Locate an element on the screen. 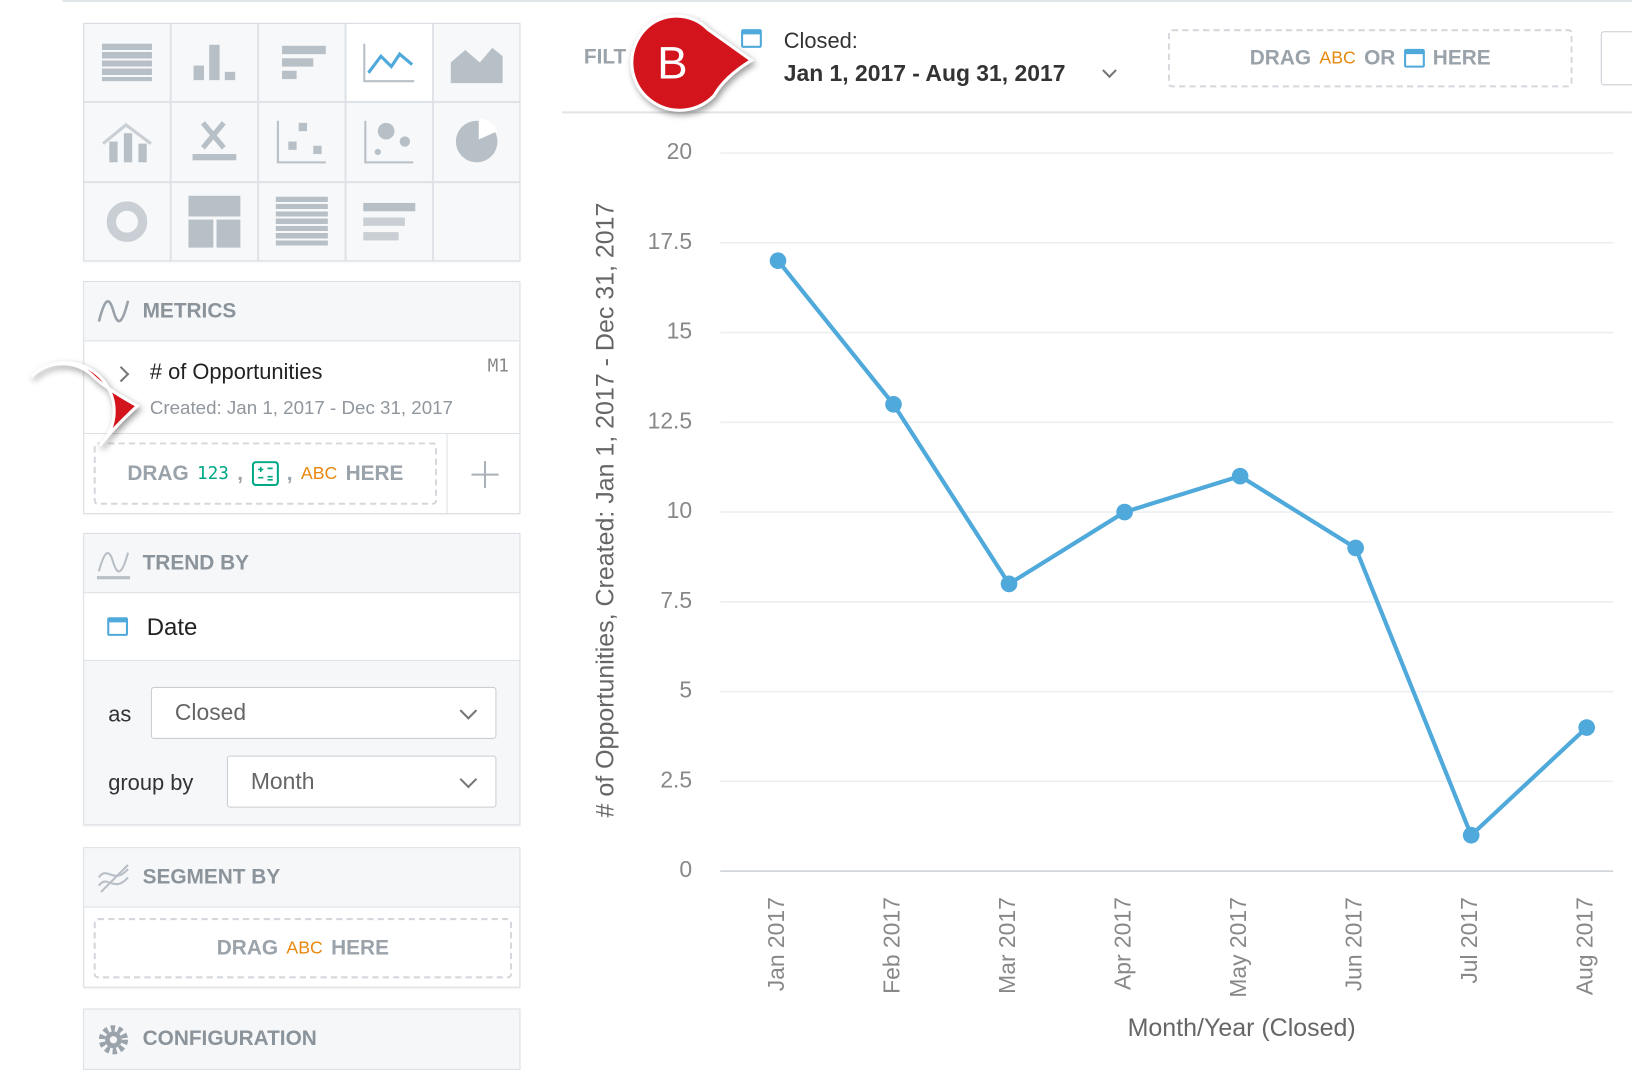 The image size is (1632, 1070). segment-header: SEGMENT BY is located at coordinates (302, 878).